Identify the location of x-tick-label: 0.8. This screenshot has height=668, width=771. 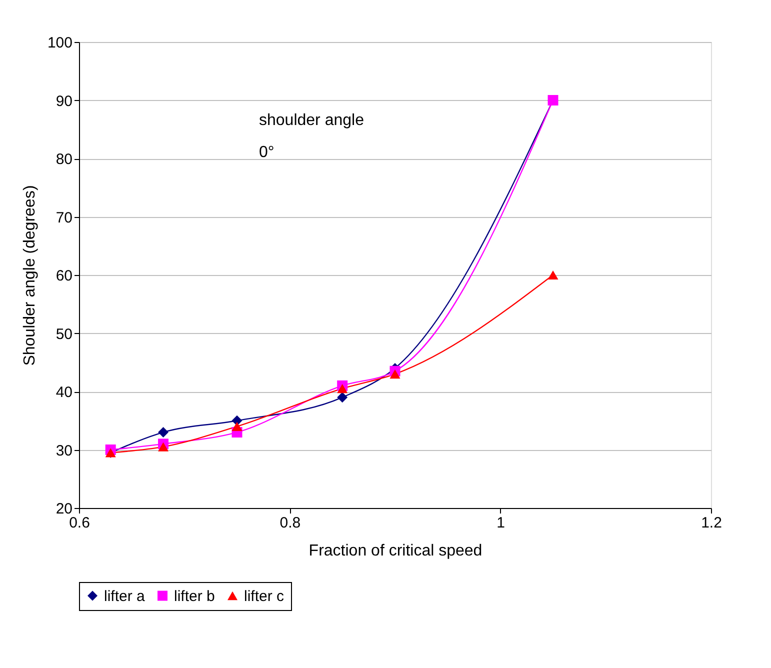
(290, 523).